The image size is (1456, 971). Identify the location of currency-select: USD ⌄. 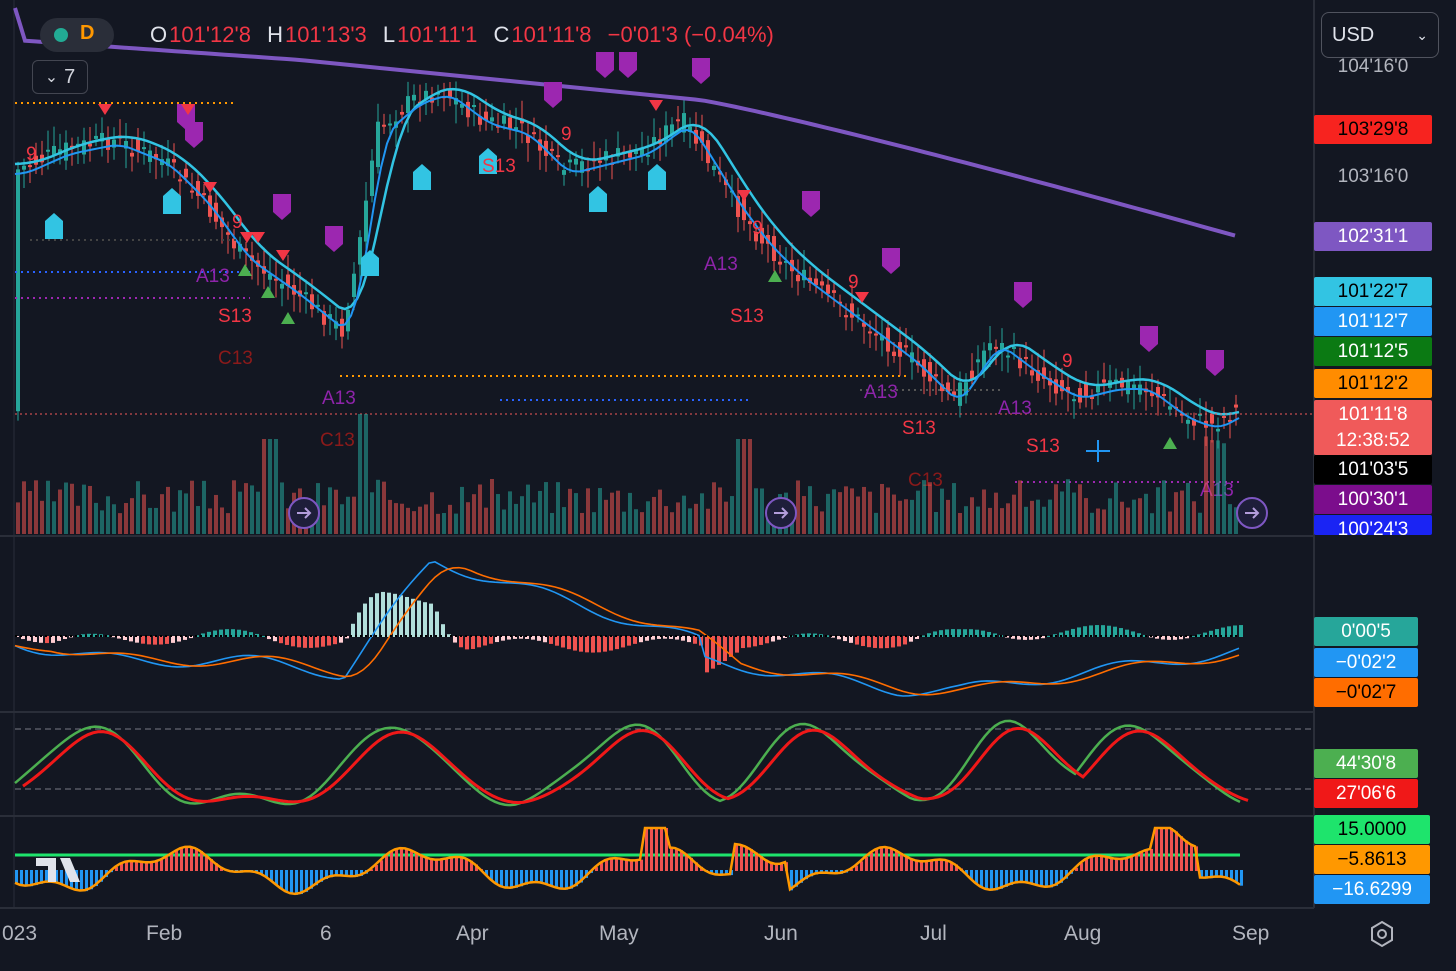
(1380, 35).